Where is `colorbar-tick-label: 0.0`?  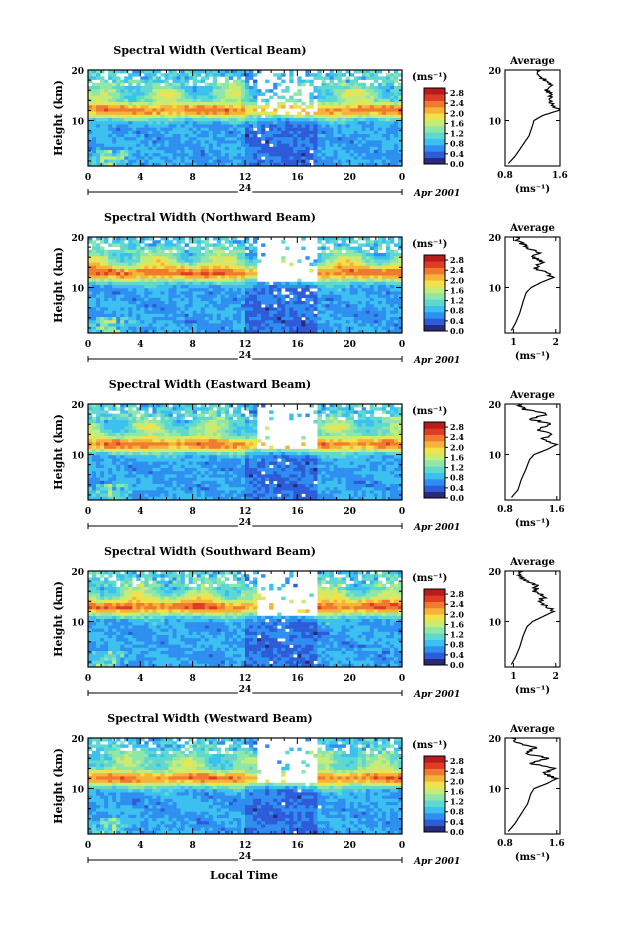
colorbar-tick-label: 0.0 is located at coordinates (457, 331).